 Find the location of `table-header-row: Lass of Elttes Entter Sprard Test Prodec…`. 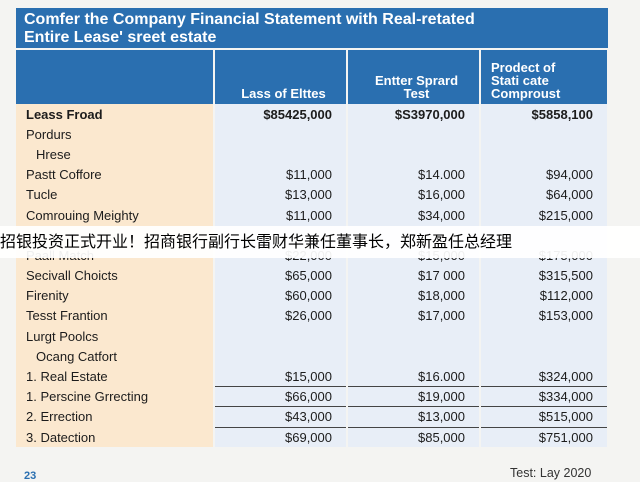

table-header-row: Lass of Elttes Entter Sprard Test Prodec… is located at coordinates (312, 77).